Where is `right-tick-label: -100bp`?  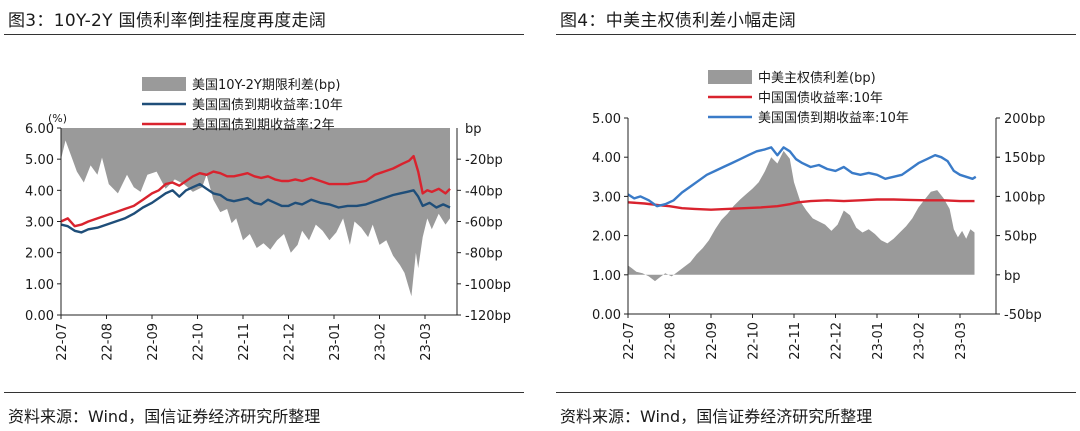 right-tick-label: -100bp is located at coordinates (488, 285).